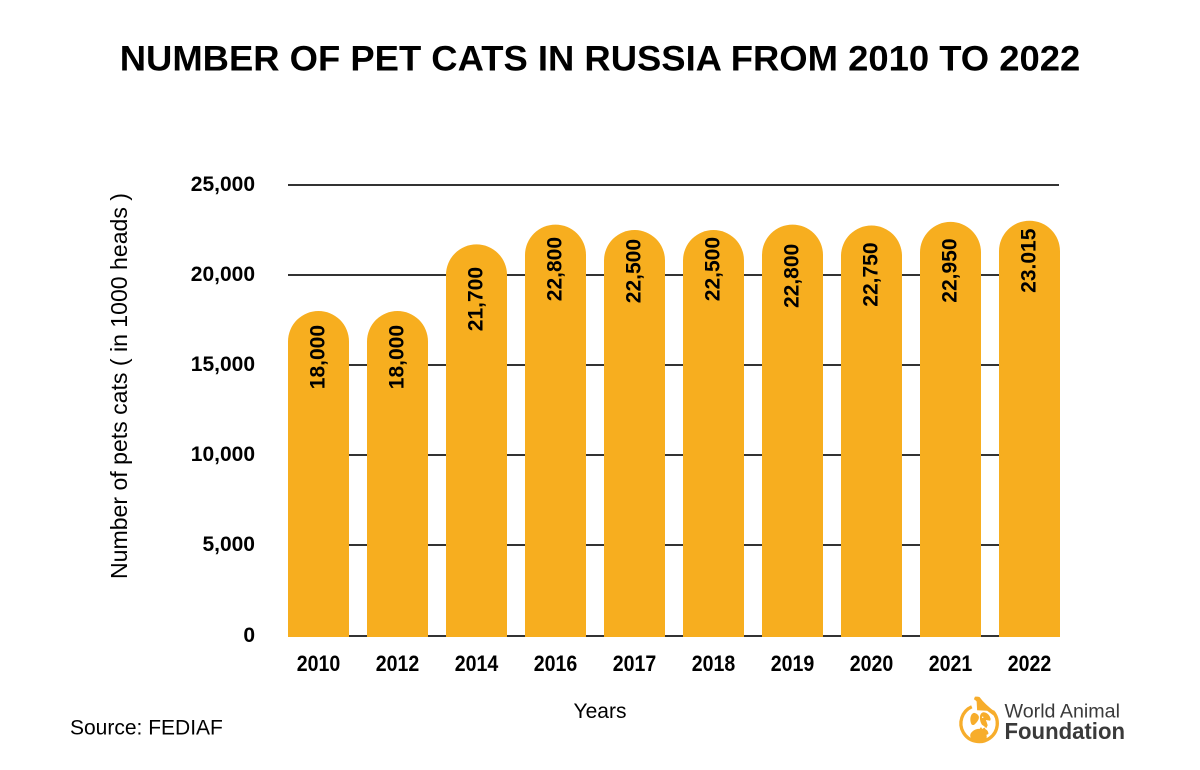  I want to click on svg-text: 15,000, so click(223, 364).